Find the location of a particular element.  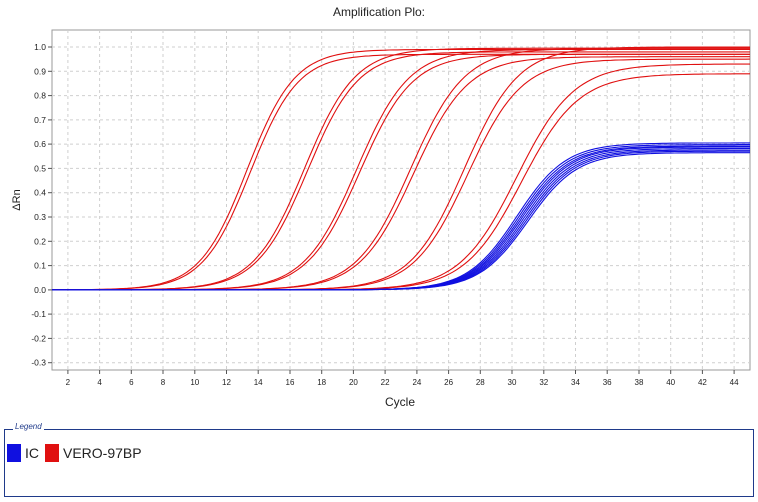

x-tick-label: 10 is located at coordinates (194, 382).